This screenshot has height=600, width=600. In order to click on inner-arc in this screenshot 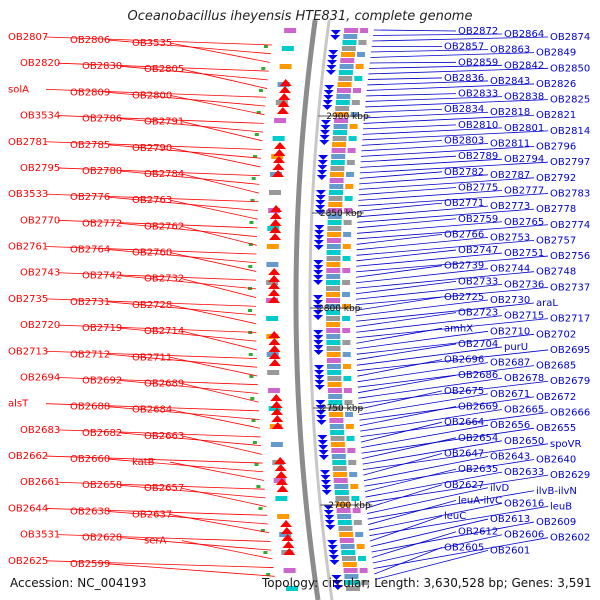, I will do `click(321, 309)`.